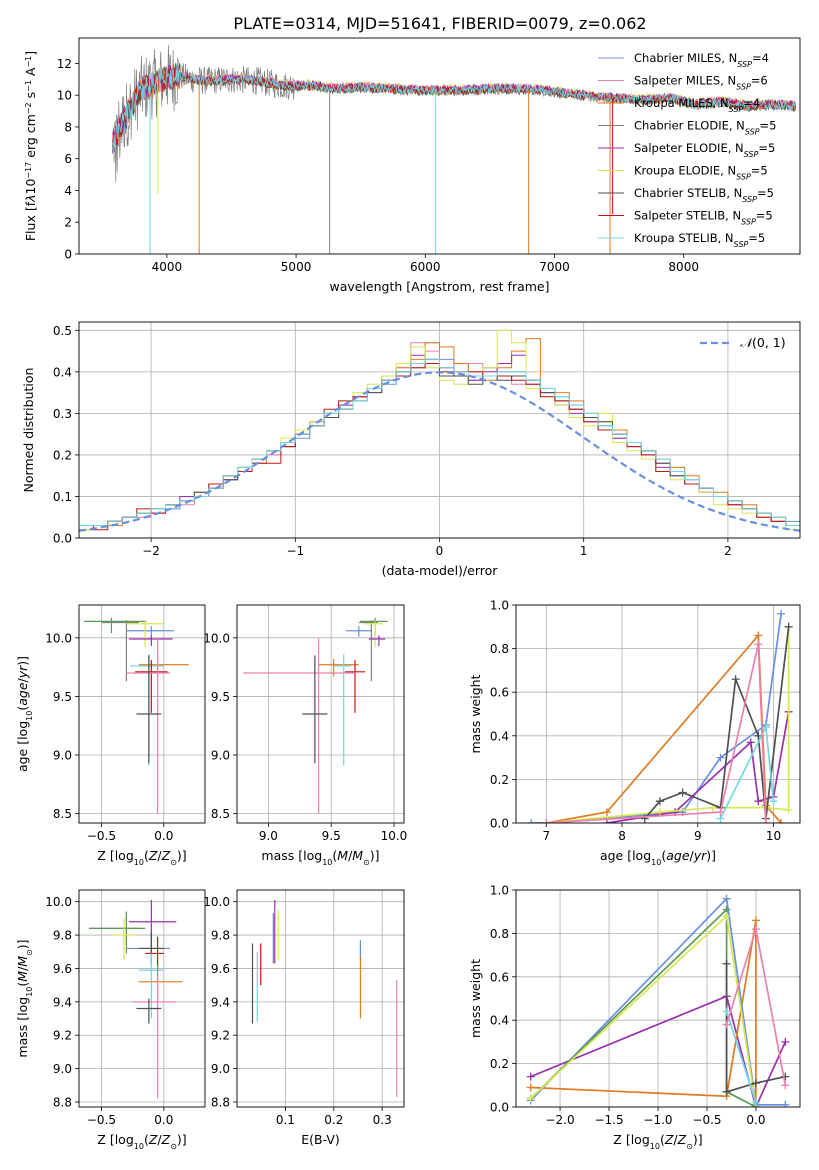 This screenshot has height=1170, width=819. I want to click on y-tick-label: 0.1, so click(62, 497).